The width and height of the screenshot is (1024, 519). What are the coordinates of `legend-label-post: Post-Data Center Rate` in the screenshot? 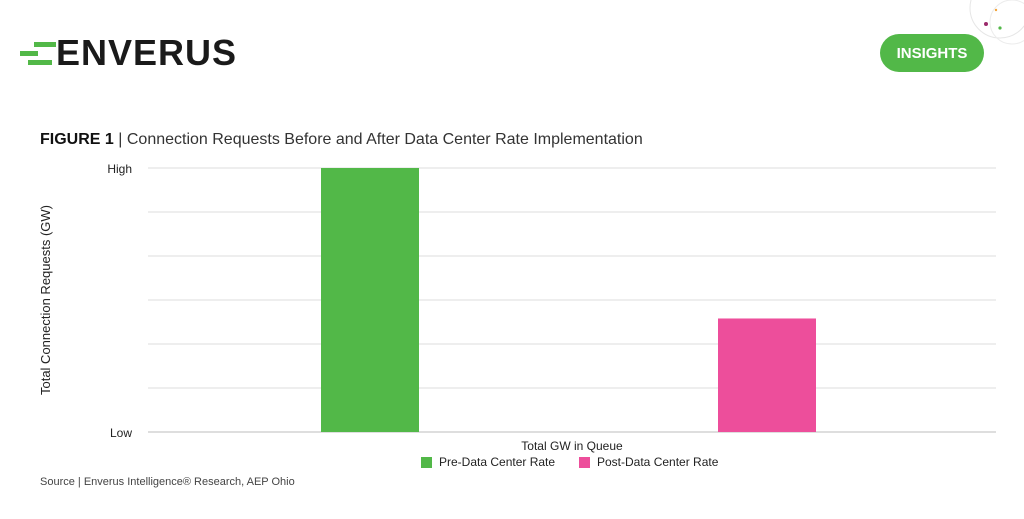 It's located at (658, 462).